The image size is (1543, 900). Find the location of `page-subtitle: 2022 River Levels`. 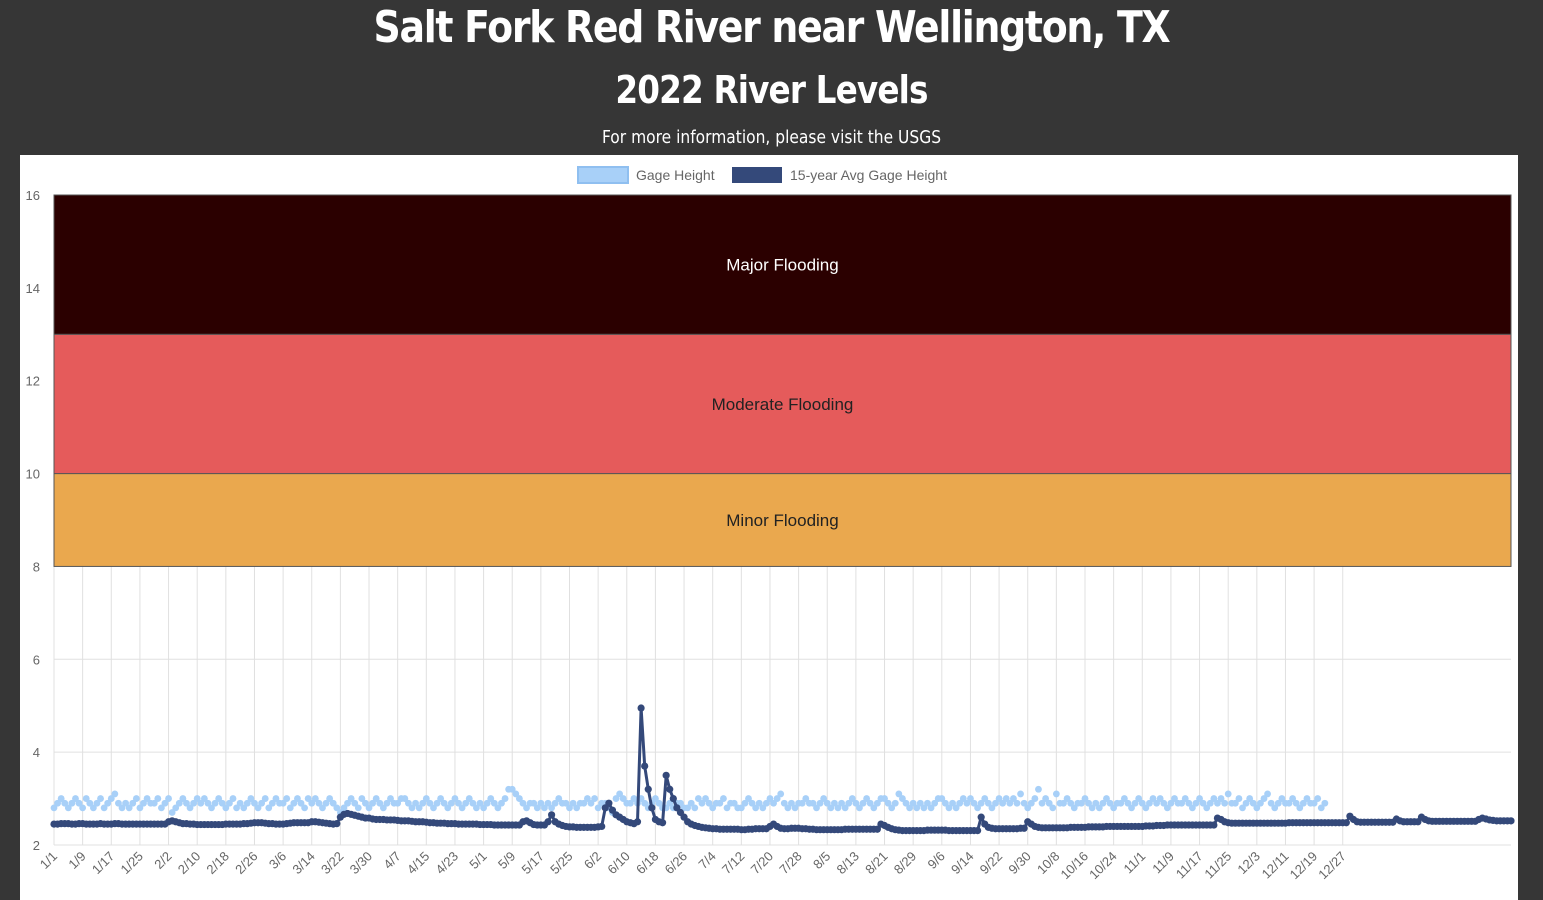

page-subtitle: 2022 River Levels is located at coordinates (771, 90).